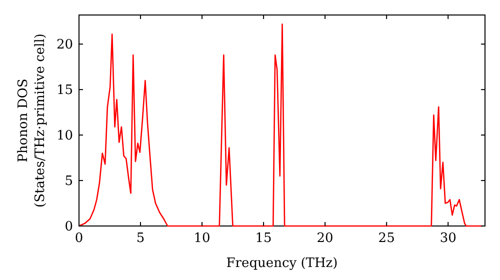 This screenshot has width=500, height=280. What do you see at coordinates (64, 90) in the screenshot?
I see `y-tick-label: 15` at bounding box center [64, 90].